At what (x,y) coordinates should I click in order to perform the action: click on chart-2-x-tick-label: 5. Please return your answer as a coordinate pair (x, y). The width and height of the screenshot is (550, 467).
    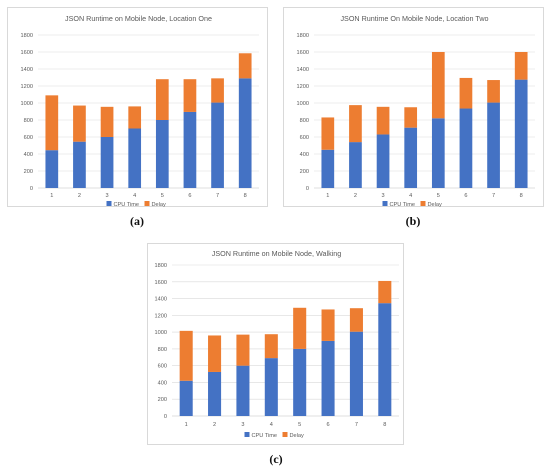
    Looking at the image, I should click on (438, 196).